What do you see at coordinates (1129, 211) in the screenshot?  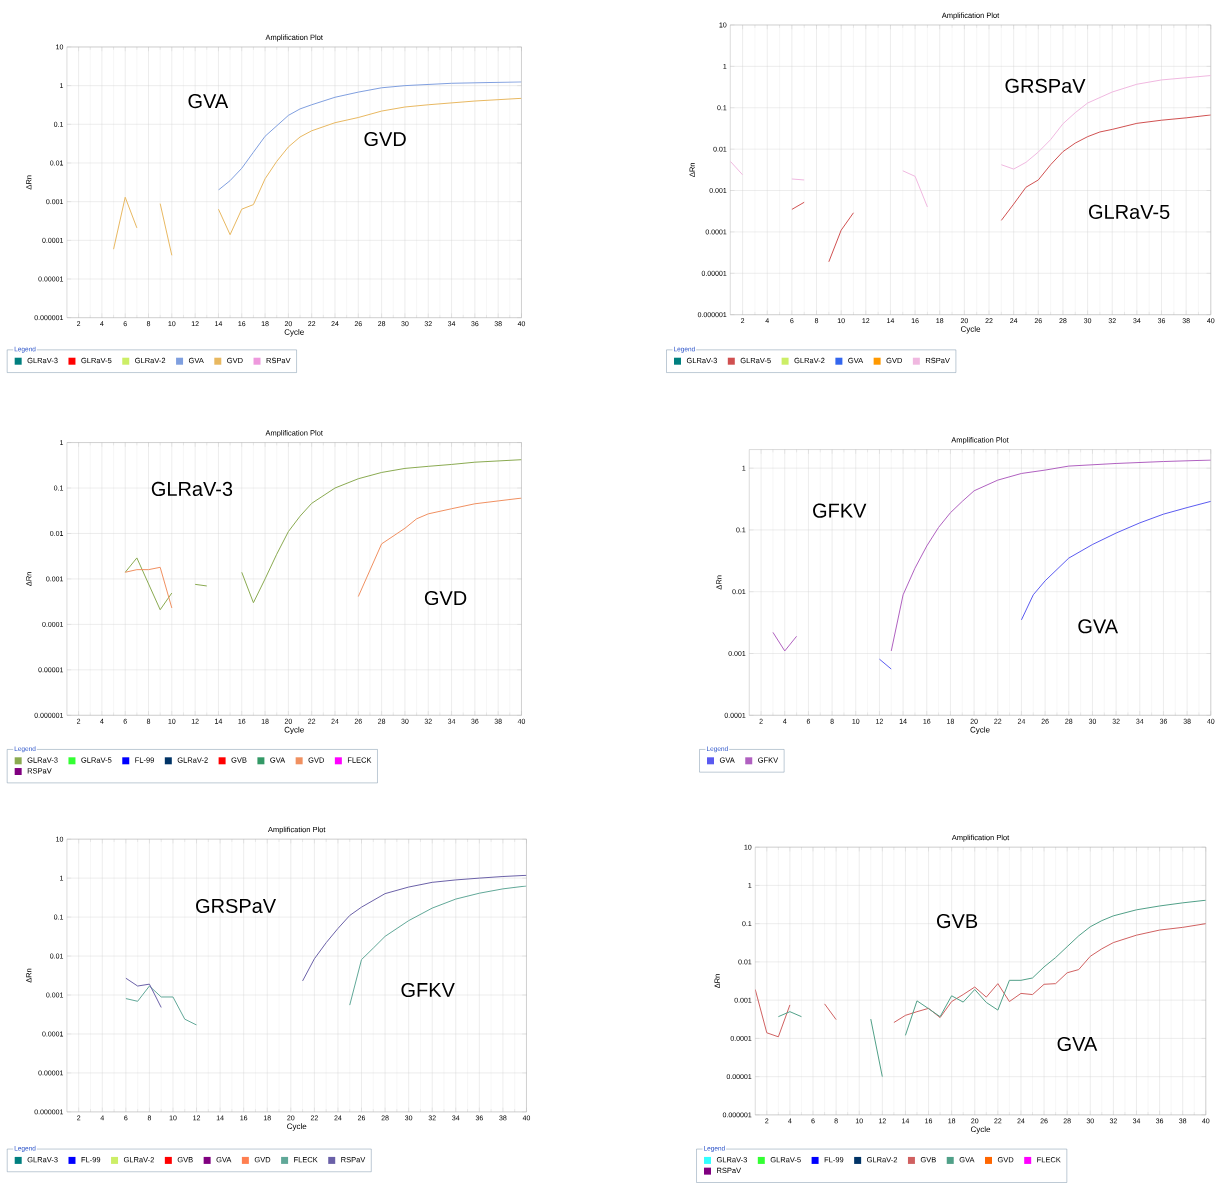 I see `annotation: GLRaV-5` at bounding box center [1129, 211].